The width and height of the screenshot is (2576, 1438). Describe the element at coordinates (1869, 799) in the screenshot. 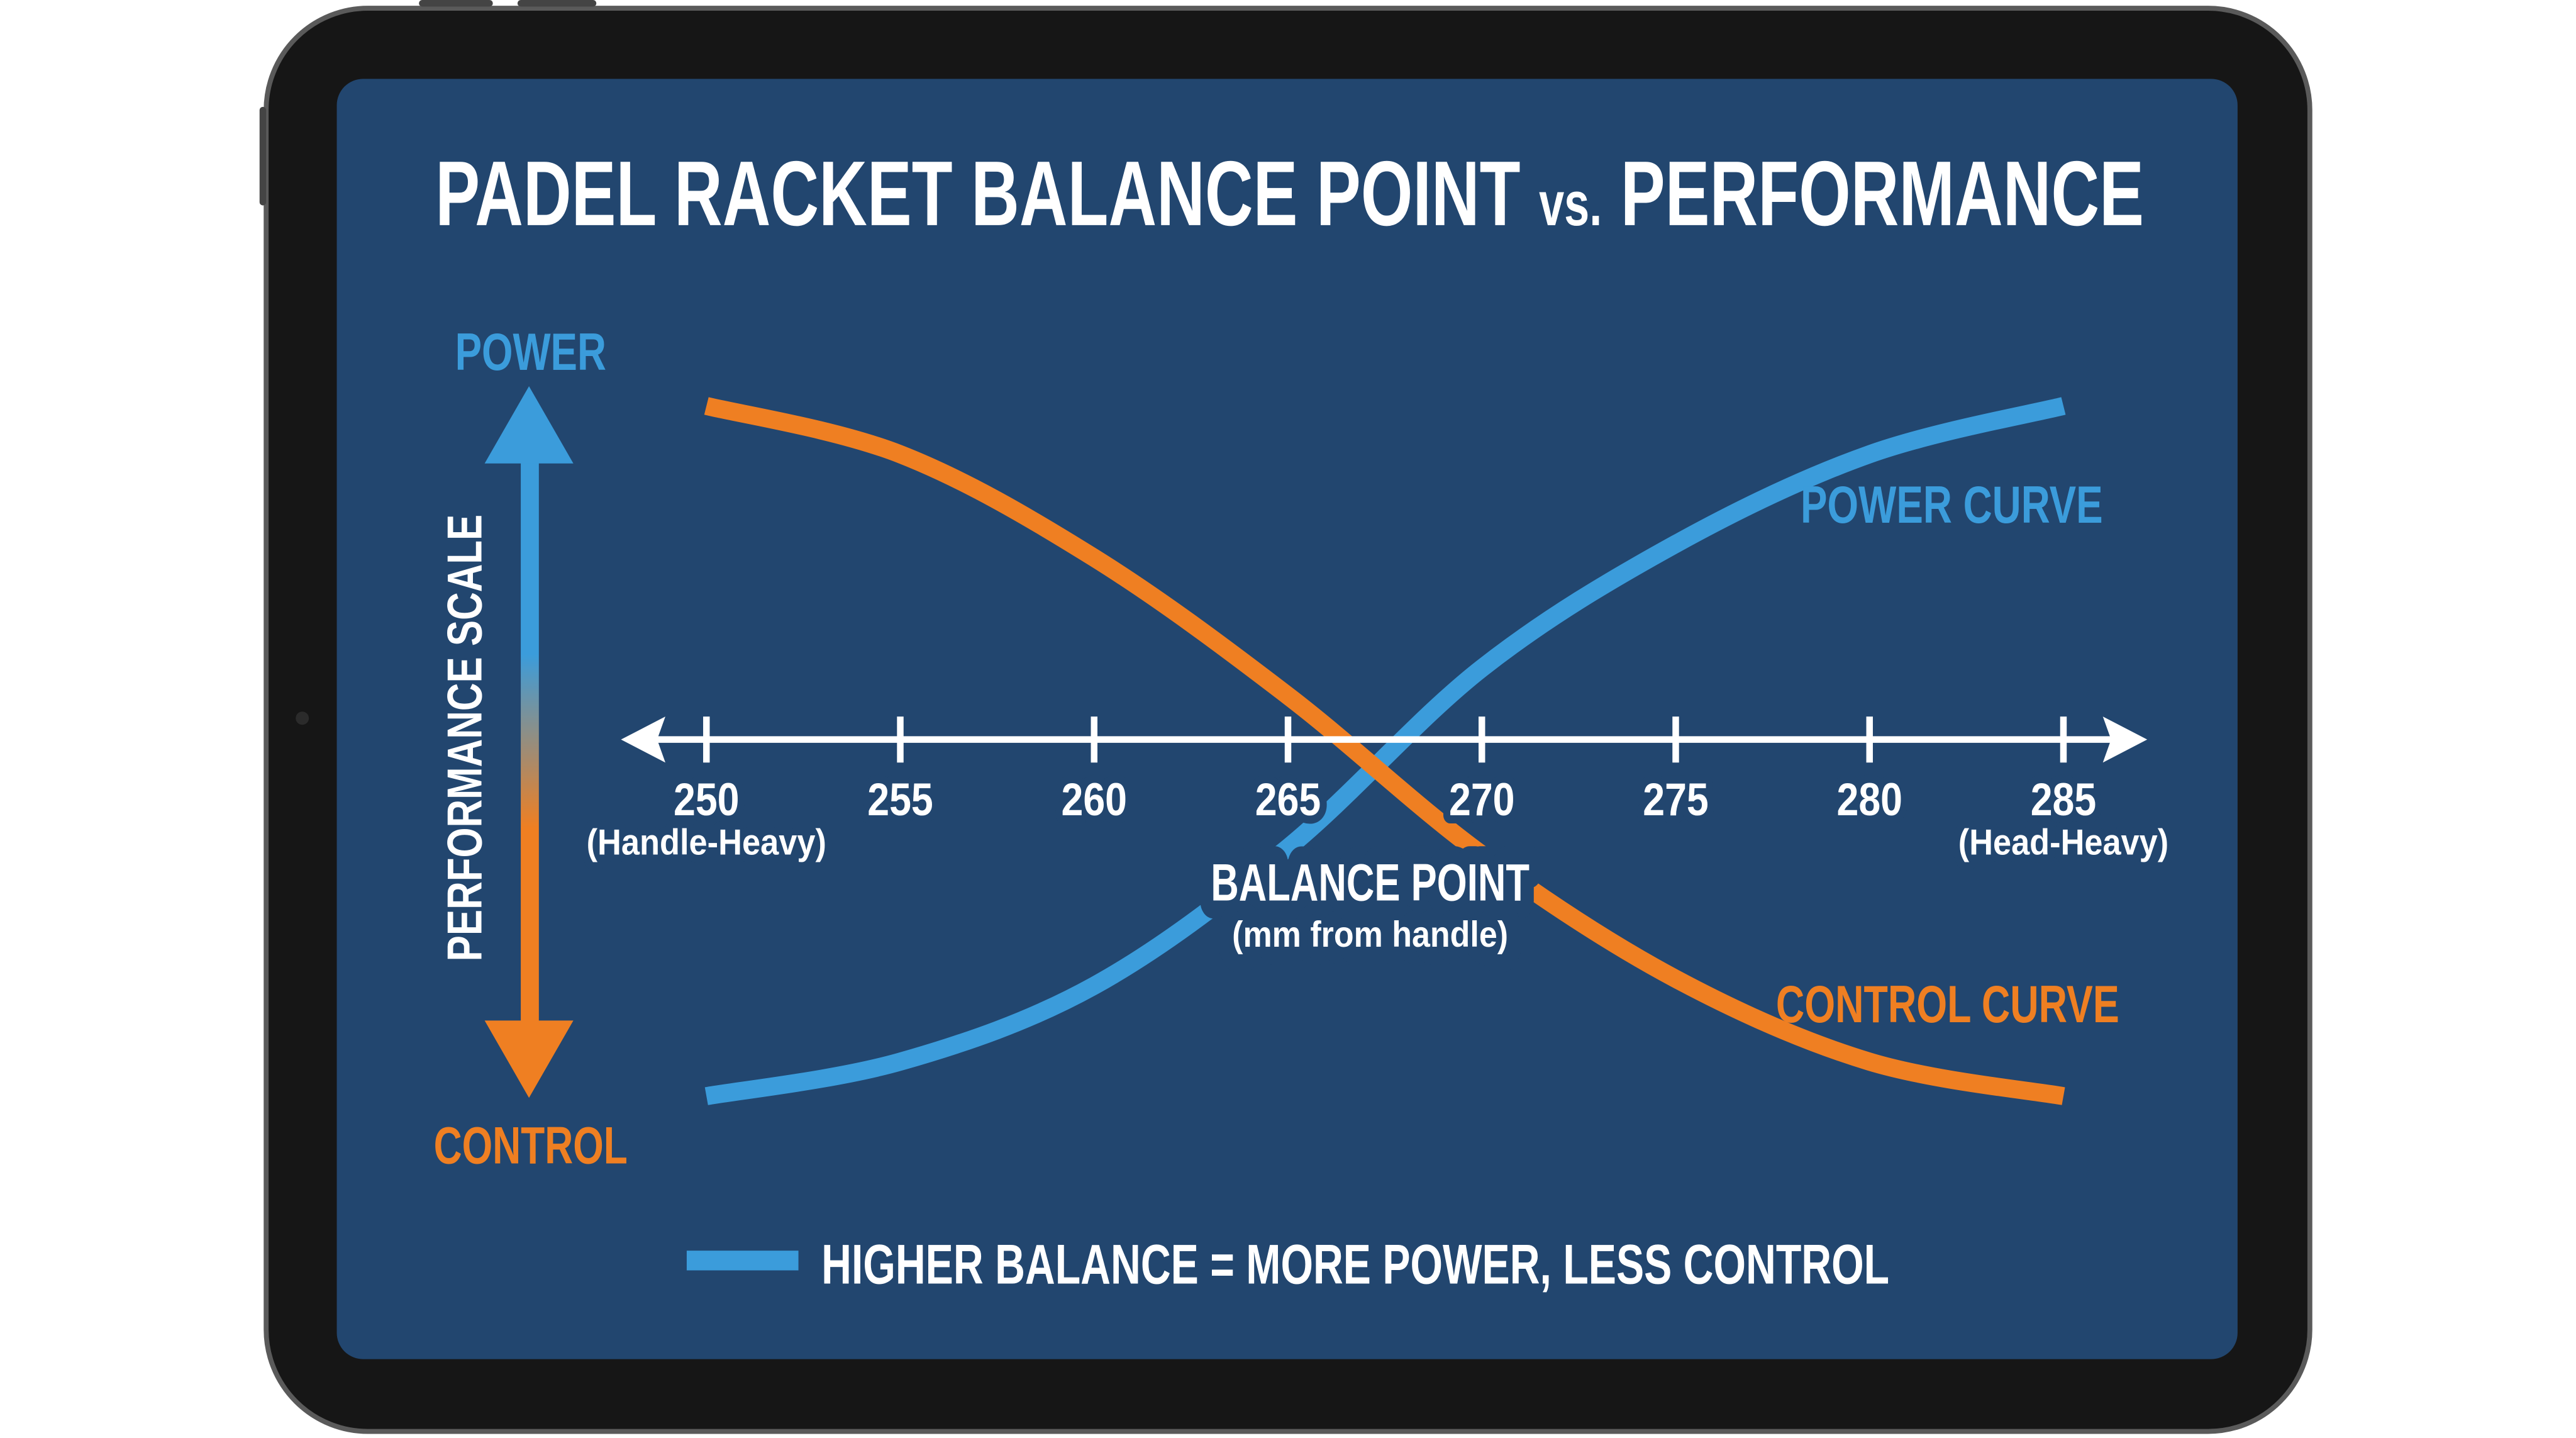

I see `x-tick-label: 280` at that location.